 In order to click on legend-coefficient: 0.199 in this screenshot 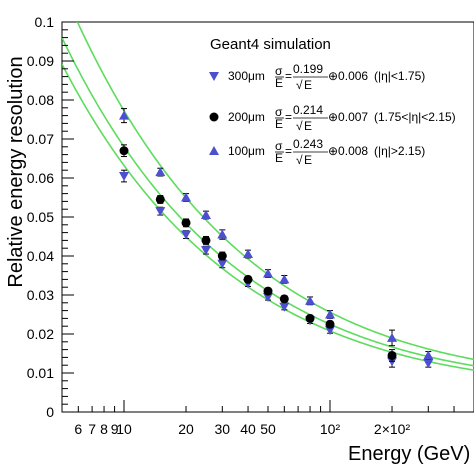, I will do `click(308, 69)`.